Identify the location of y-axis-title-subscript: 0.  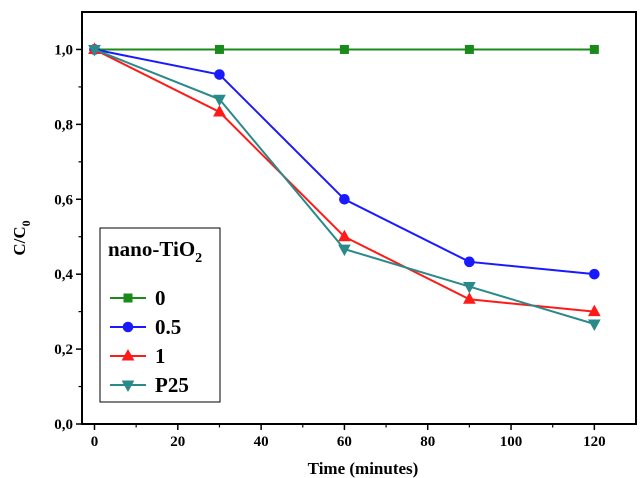
(26, 223).